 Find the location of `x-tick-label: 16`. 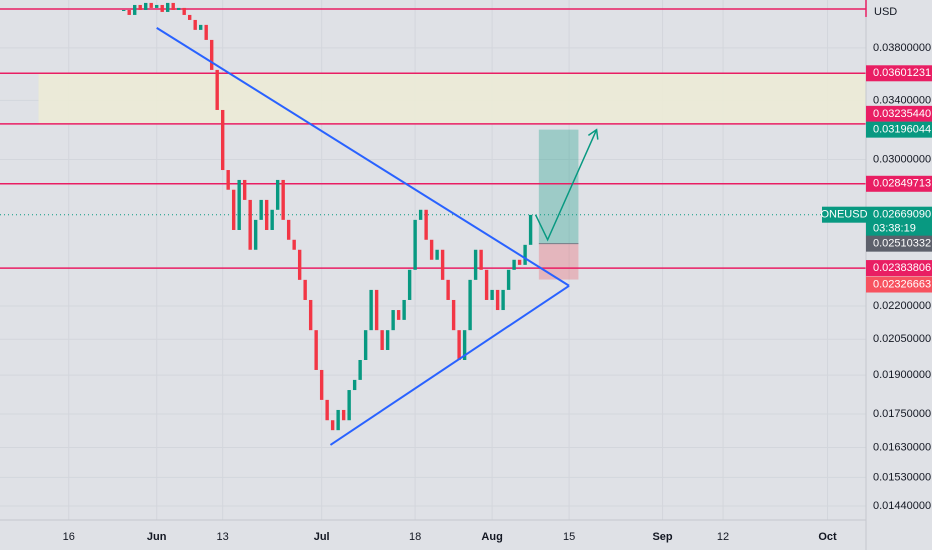

x-tick-label: 16 is located at coordinates (69, 537).